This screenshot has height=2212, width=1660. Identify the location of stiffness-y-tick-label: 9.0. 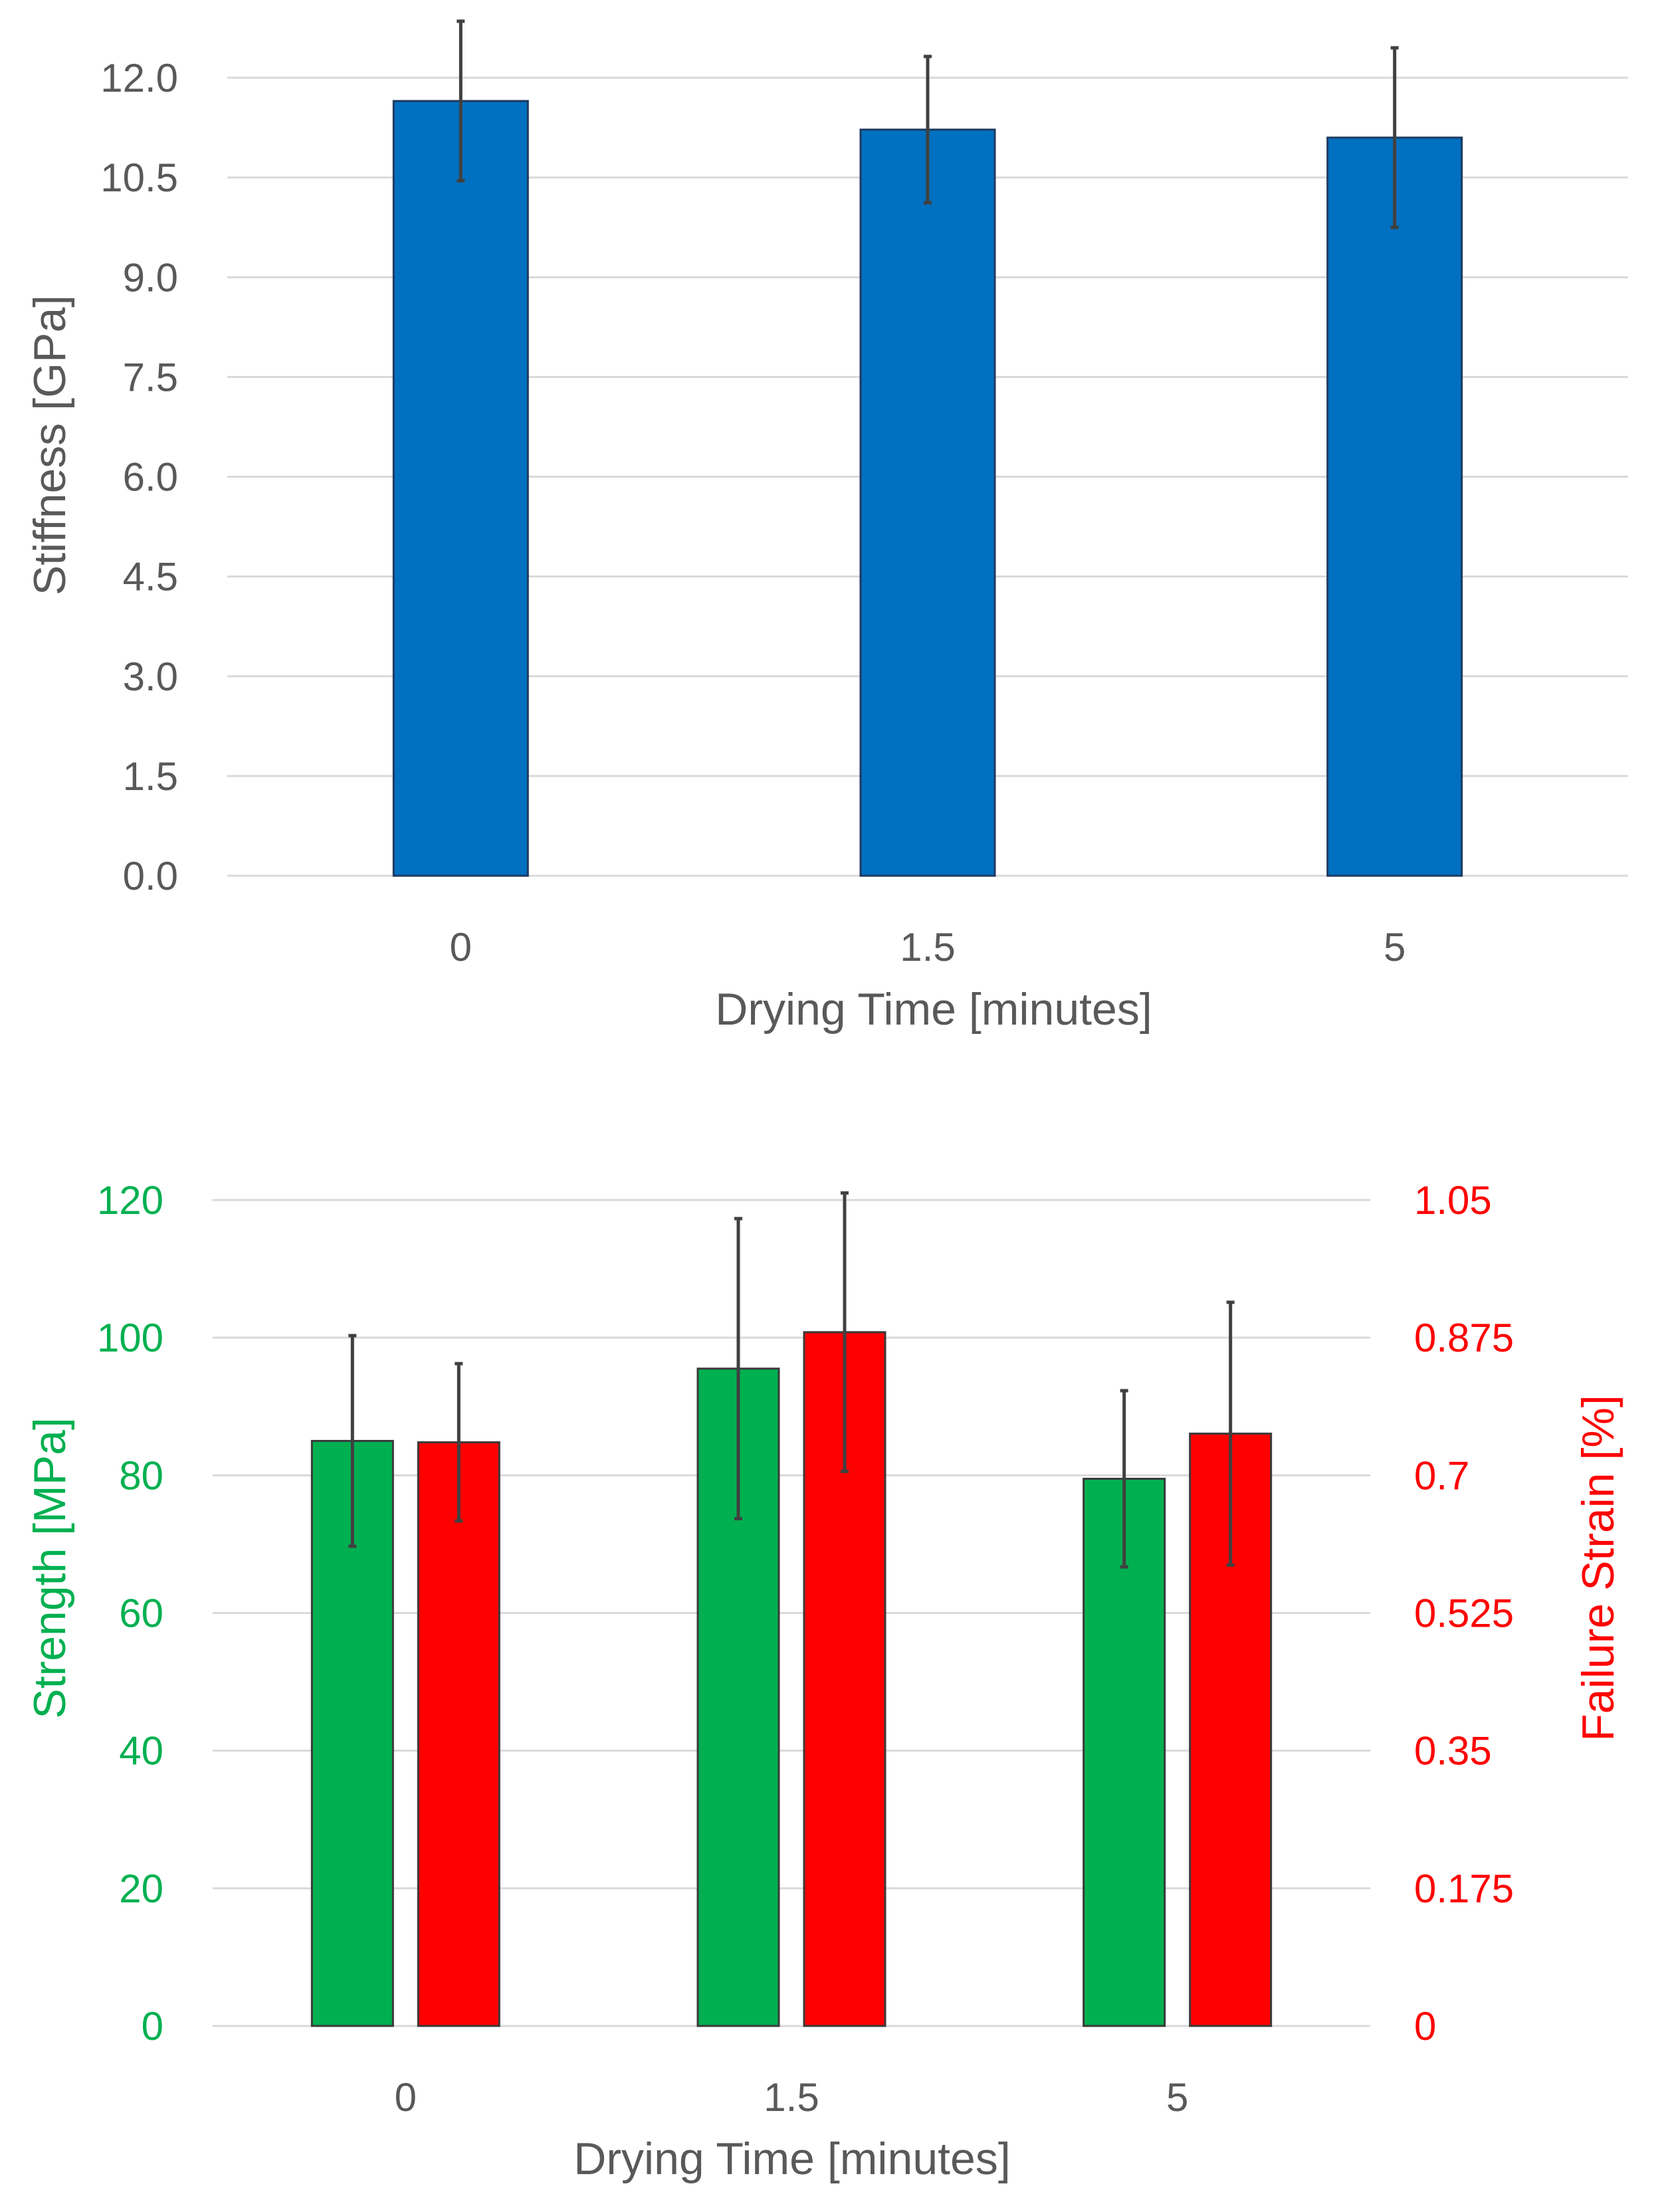
(150, 277).